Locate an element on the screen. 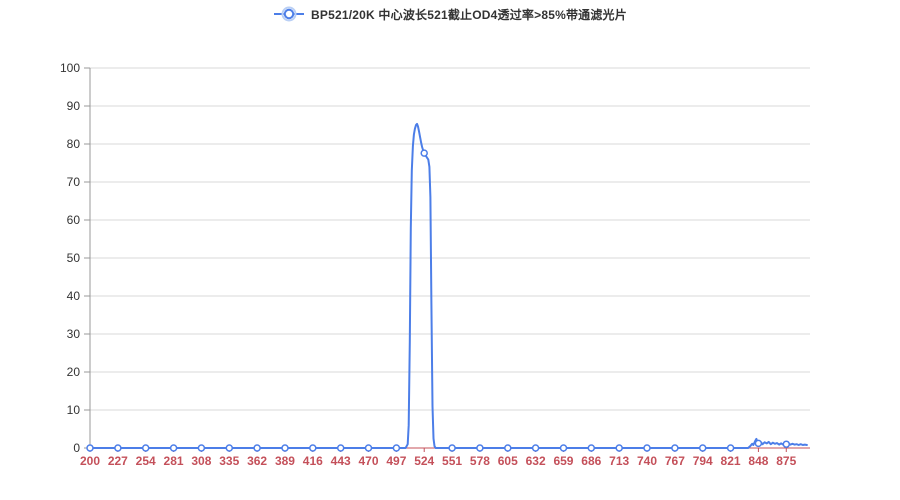 The height and width of the screenshot is (500, 900). x-axis-label: 578 is located at coordinates (480, 461).